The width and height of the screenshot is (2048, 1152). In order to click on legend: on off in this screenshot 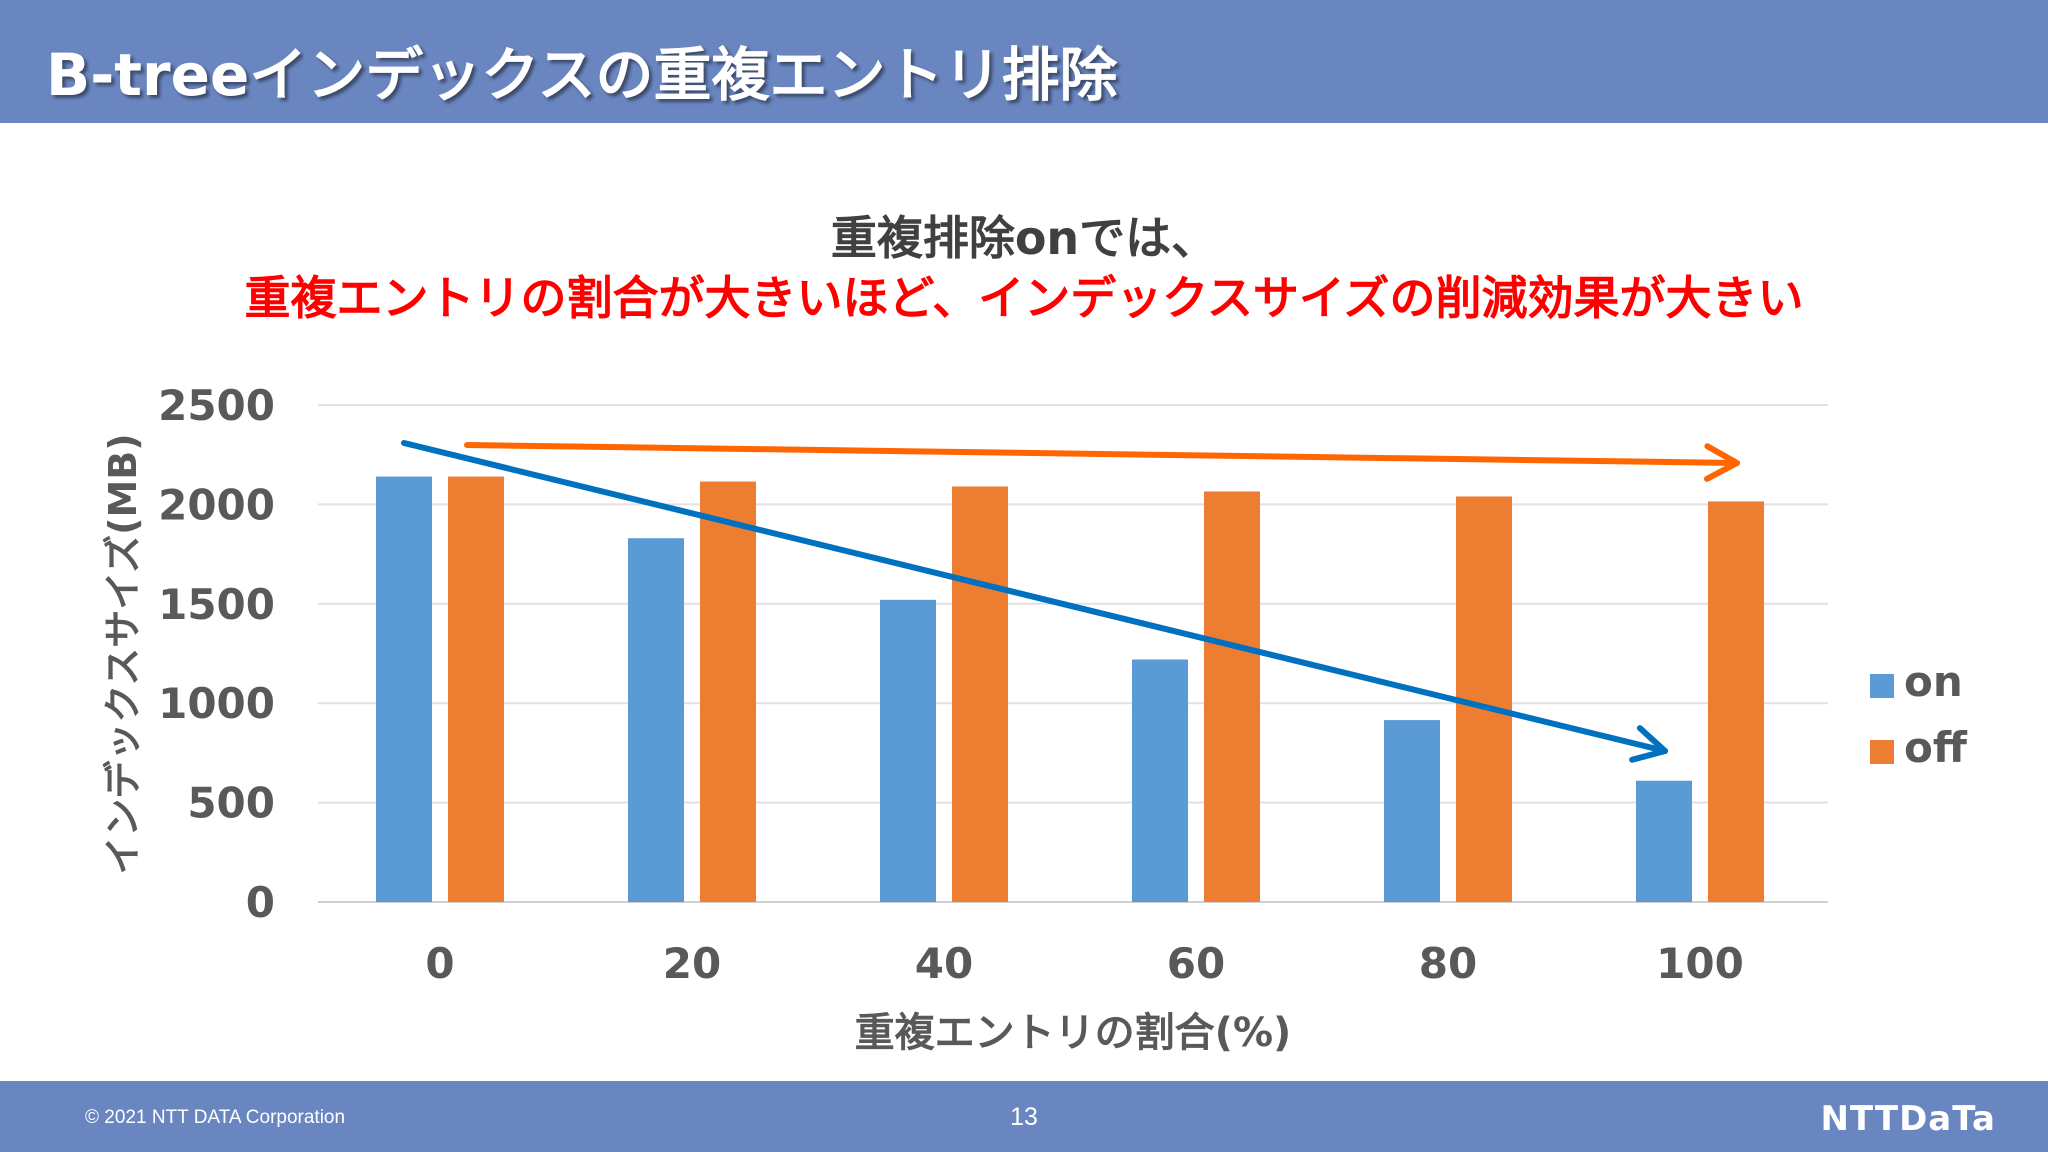, I will do `click(1919, 714)`.